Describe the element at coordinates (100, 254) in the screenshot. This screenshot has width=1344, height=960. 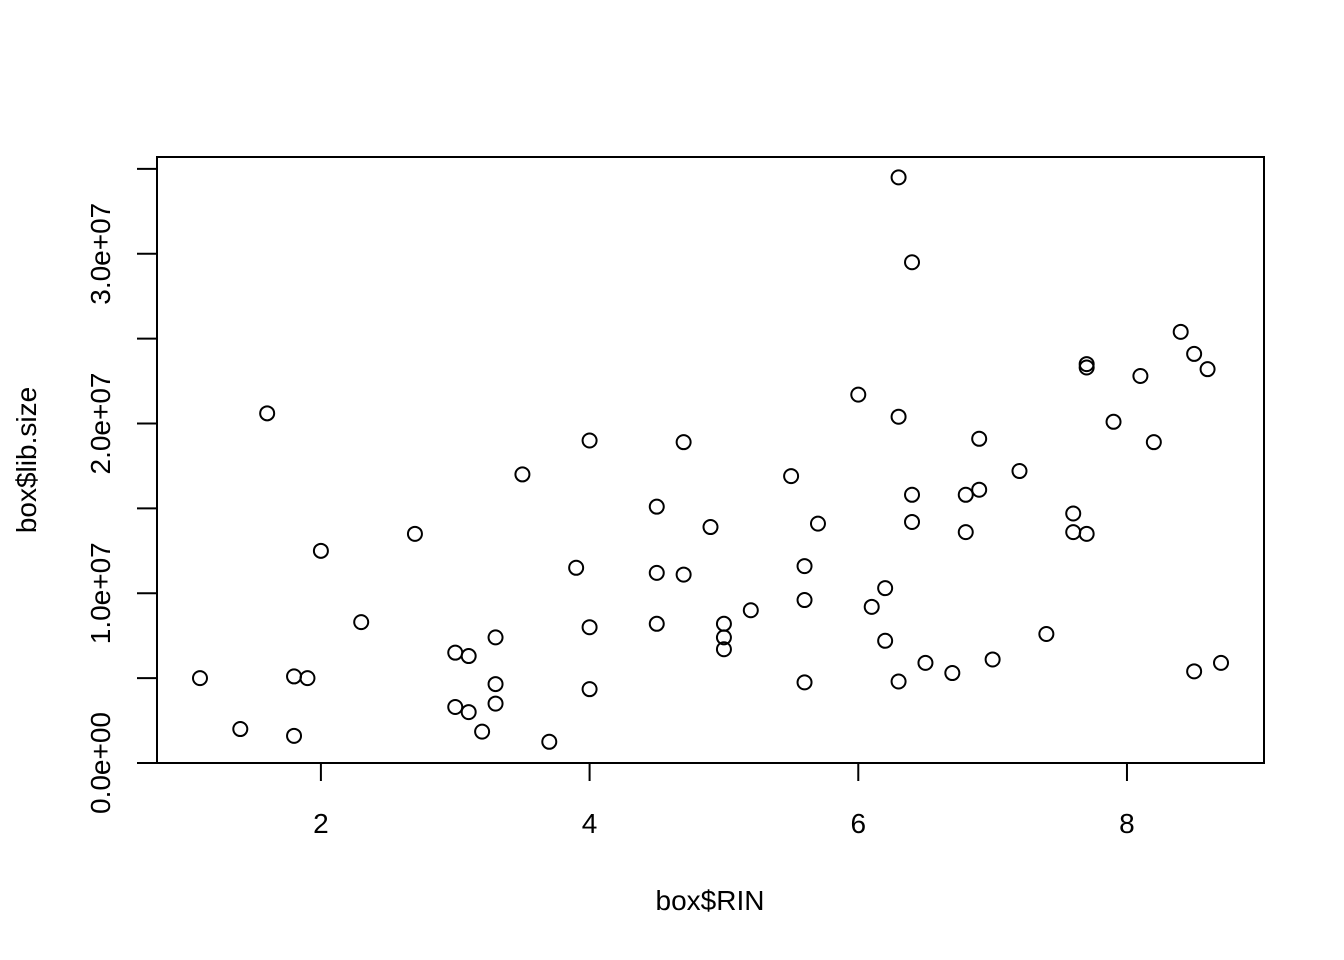
I see `y-tick-label: 3.0e+07` at that location.